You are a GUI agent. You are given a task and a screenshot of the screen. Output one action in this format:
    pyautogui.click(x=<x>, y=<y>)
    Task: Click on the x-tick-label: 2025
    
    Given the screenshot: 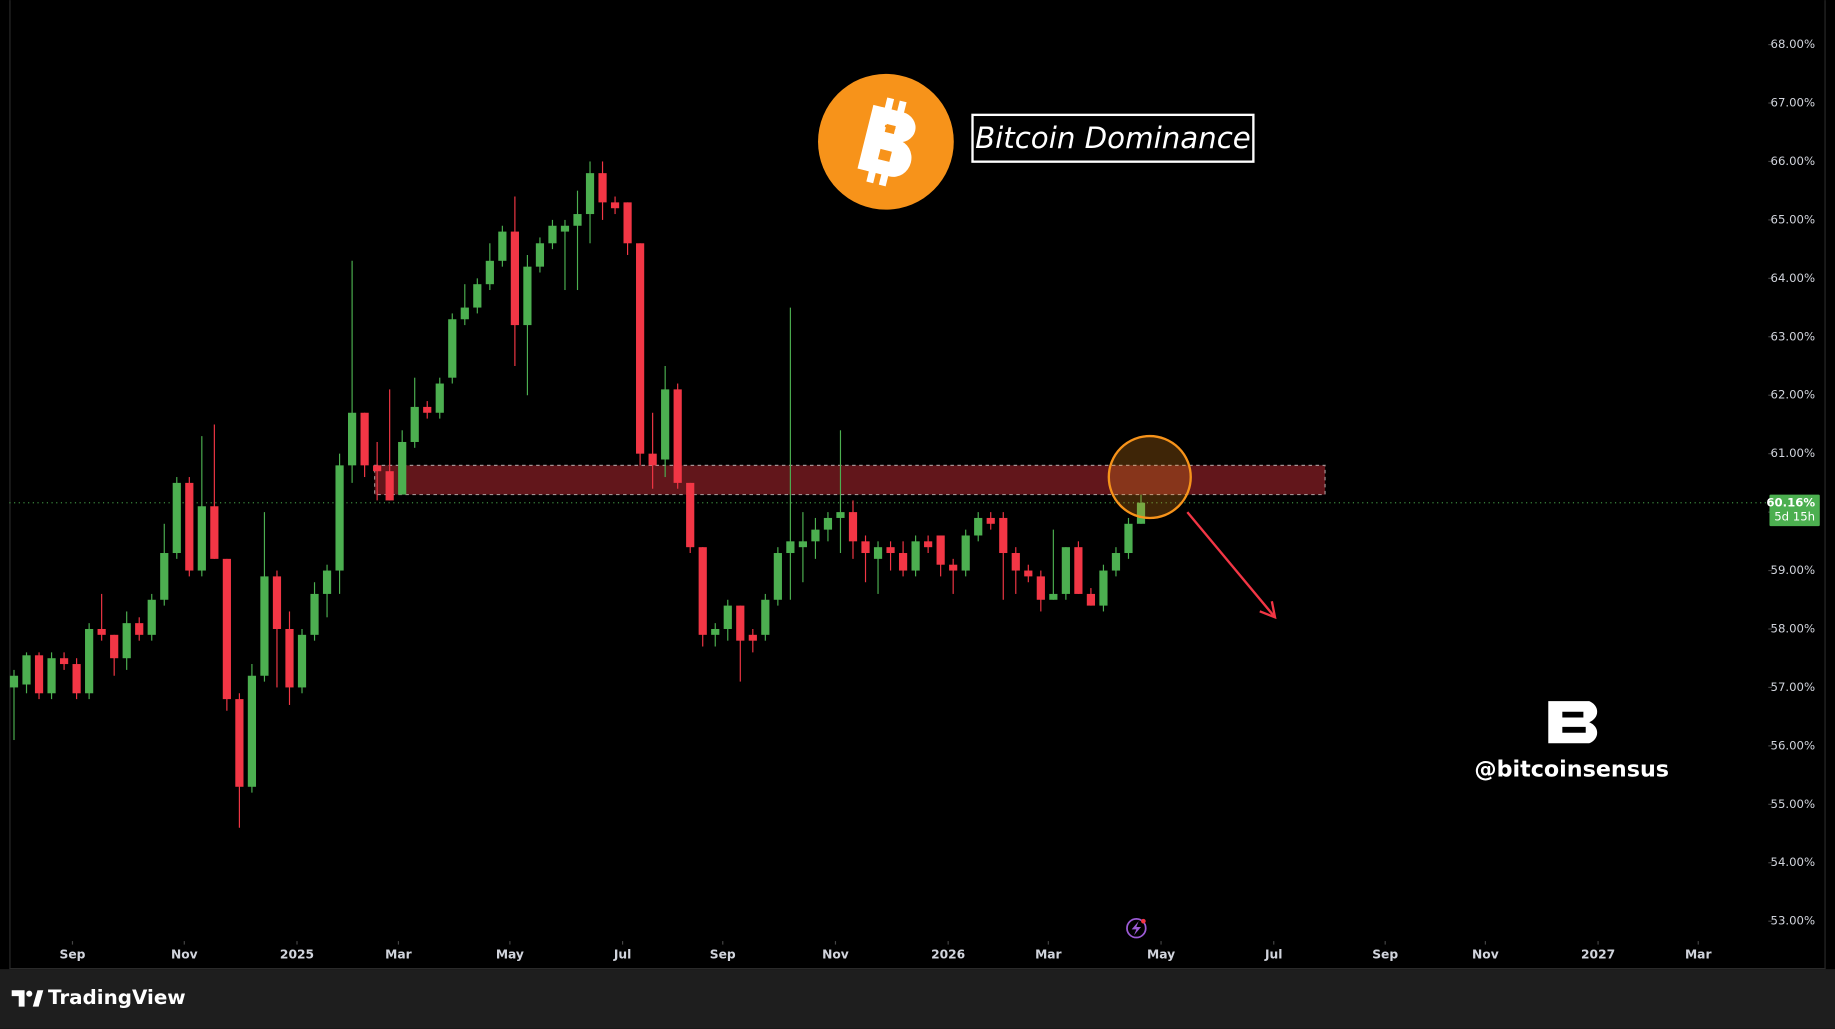 What is the action you would take?
    pyautogui.click(x=297, y=955)
    